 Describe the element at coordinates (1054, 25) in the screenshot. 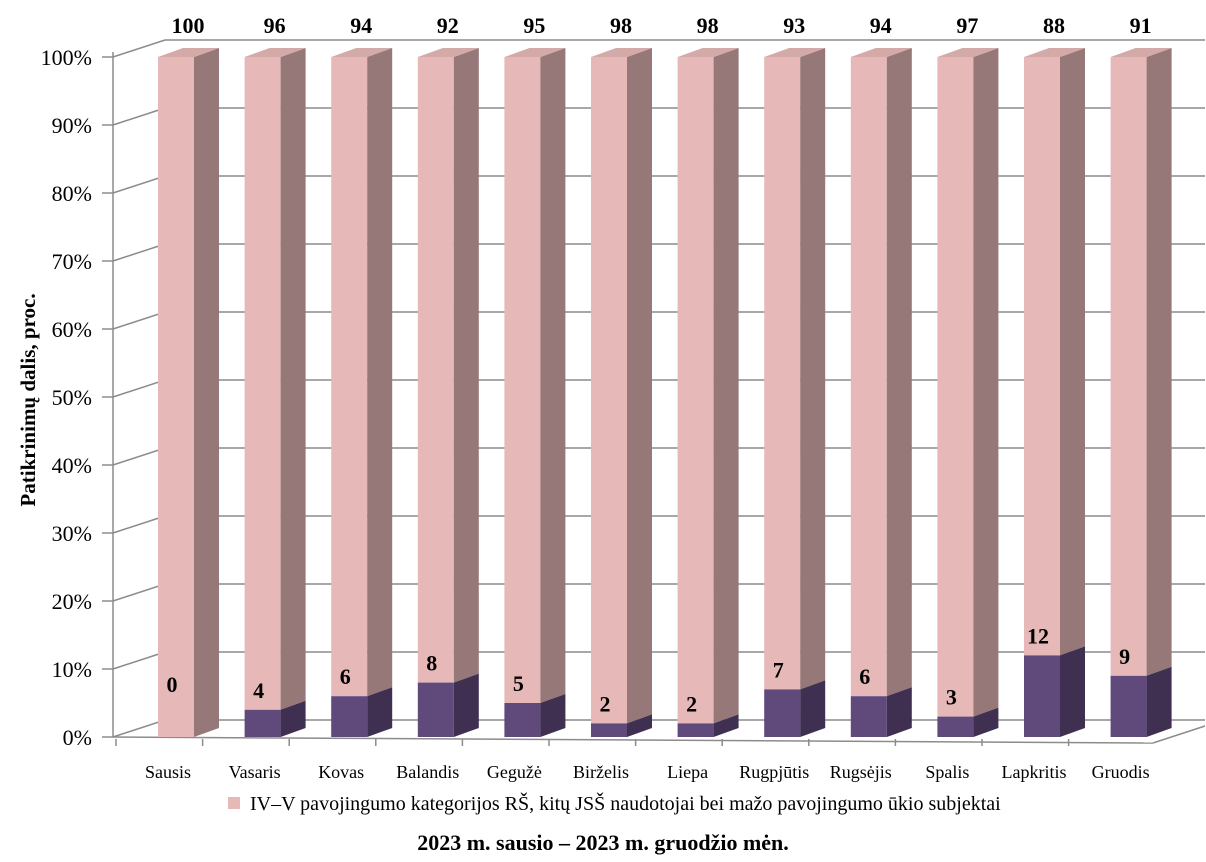

I see `value-label-upper: 88` at that location.